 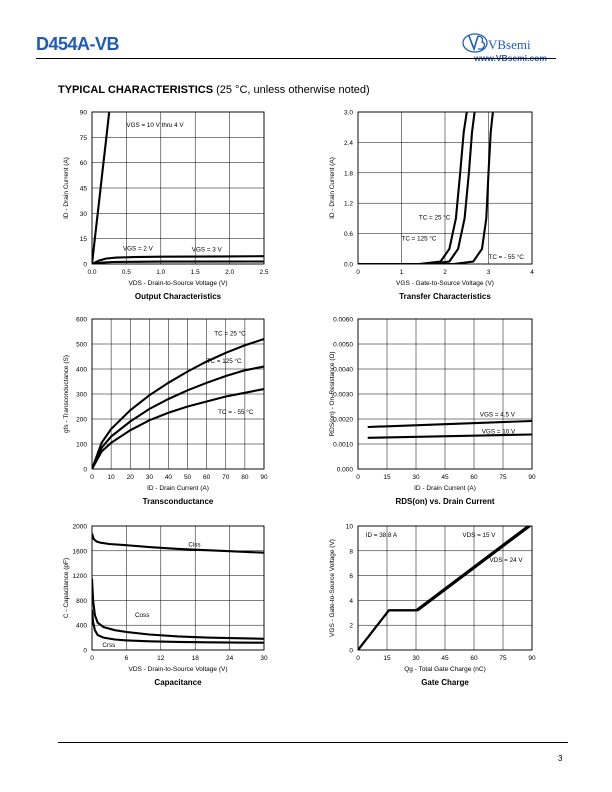 What do you see at coordinates (126, 272) in the screenshot?
I see `x-tick-label: 0.5` at bounding box center [126, 272].